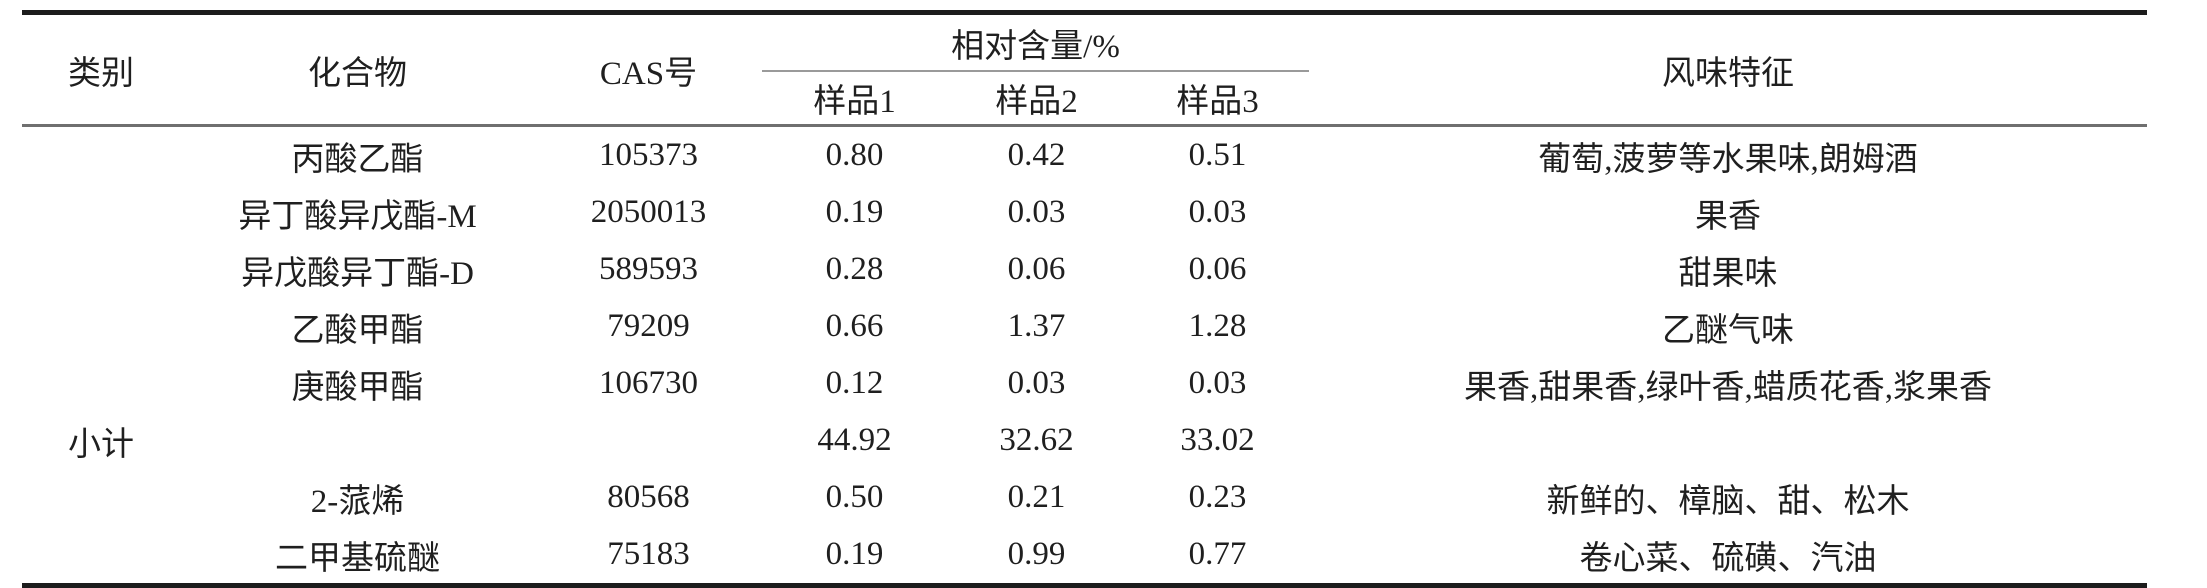 The height and width of the screenshot is (588, 2207). Describe the element at coordinates (1084, 269) in the screenshot. I see `table-row: 异戊酸异丁酯-D 589593 0.28 0.06 0.06 甜果味` at that location.